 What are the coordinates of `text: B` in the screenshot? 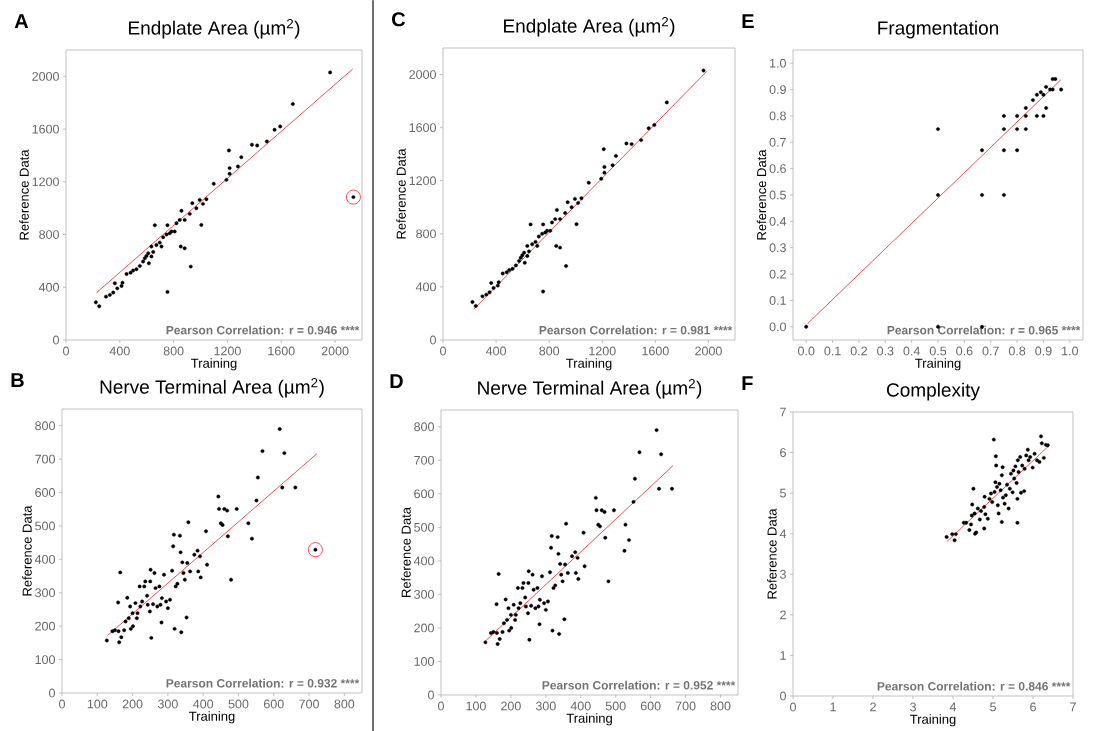 It's located at (17, 380).